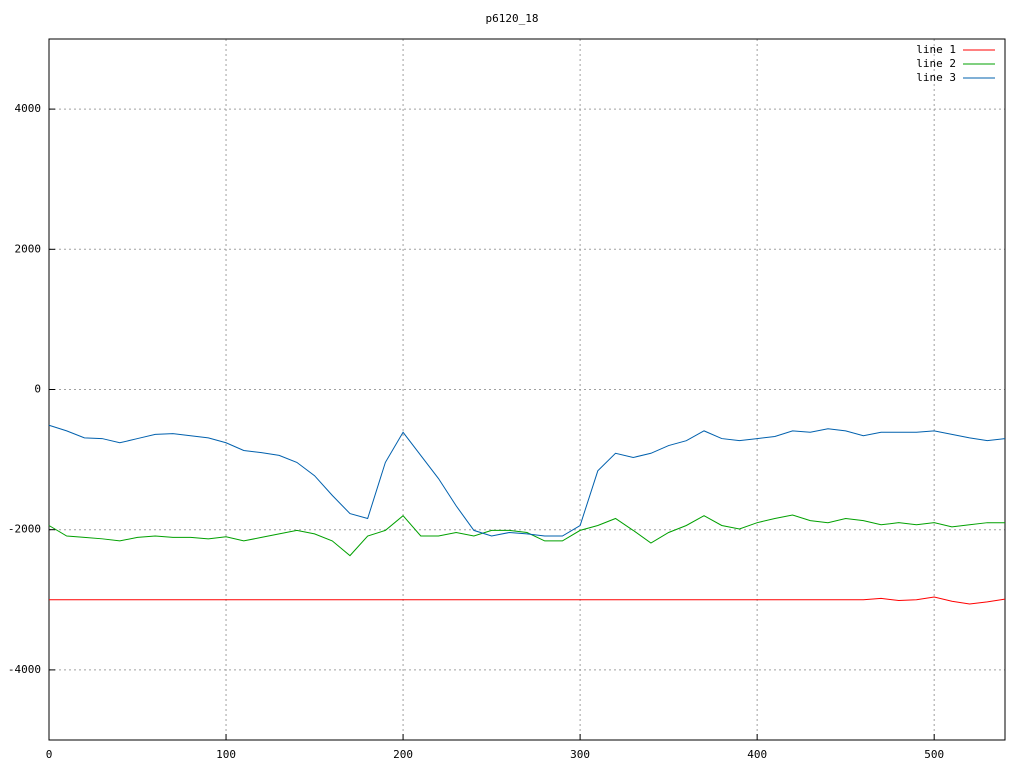 Image resolution: width=1024 pixels, height=768 pixels. What do you see at coordinates (28, 248) in the screenshot?
I see `y-tick-label: 2000` at bounding box center [28, 248].